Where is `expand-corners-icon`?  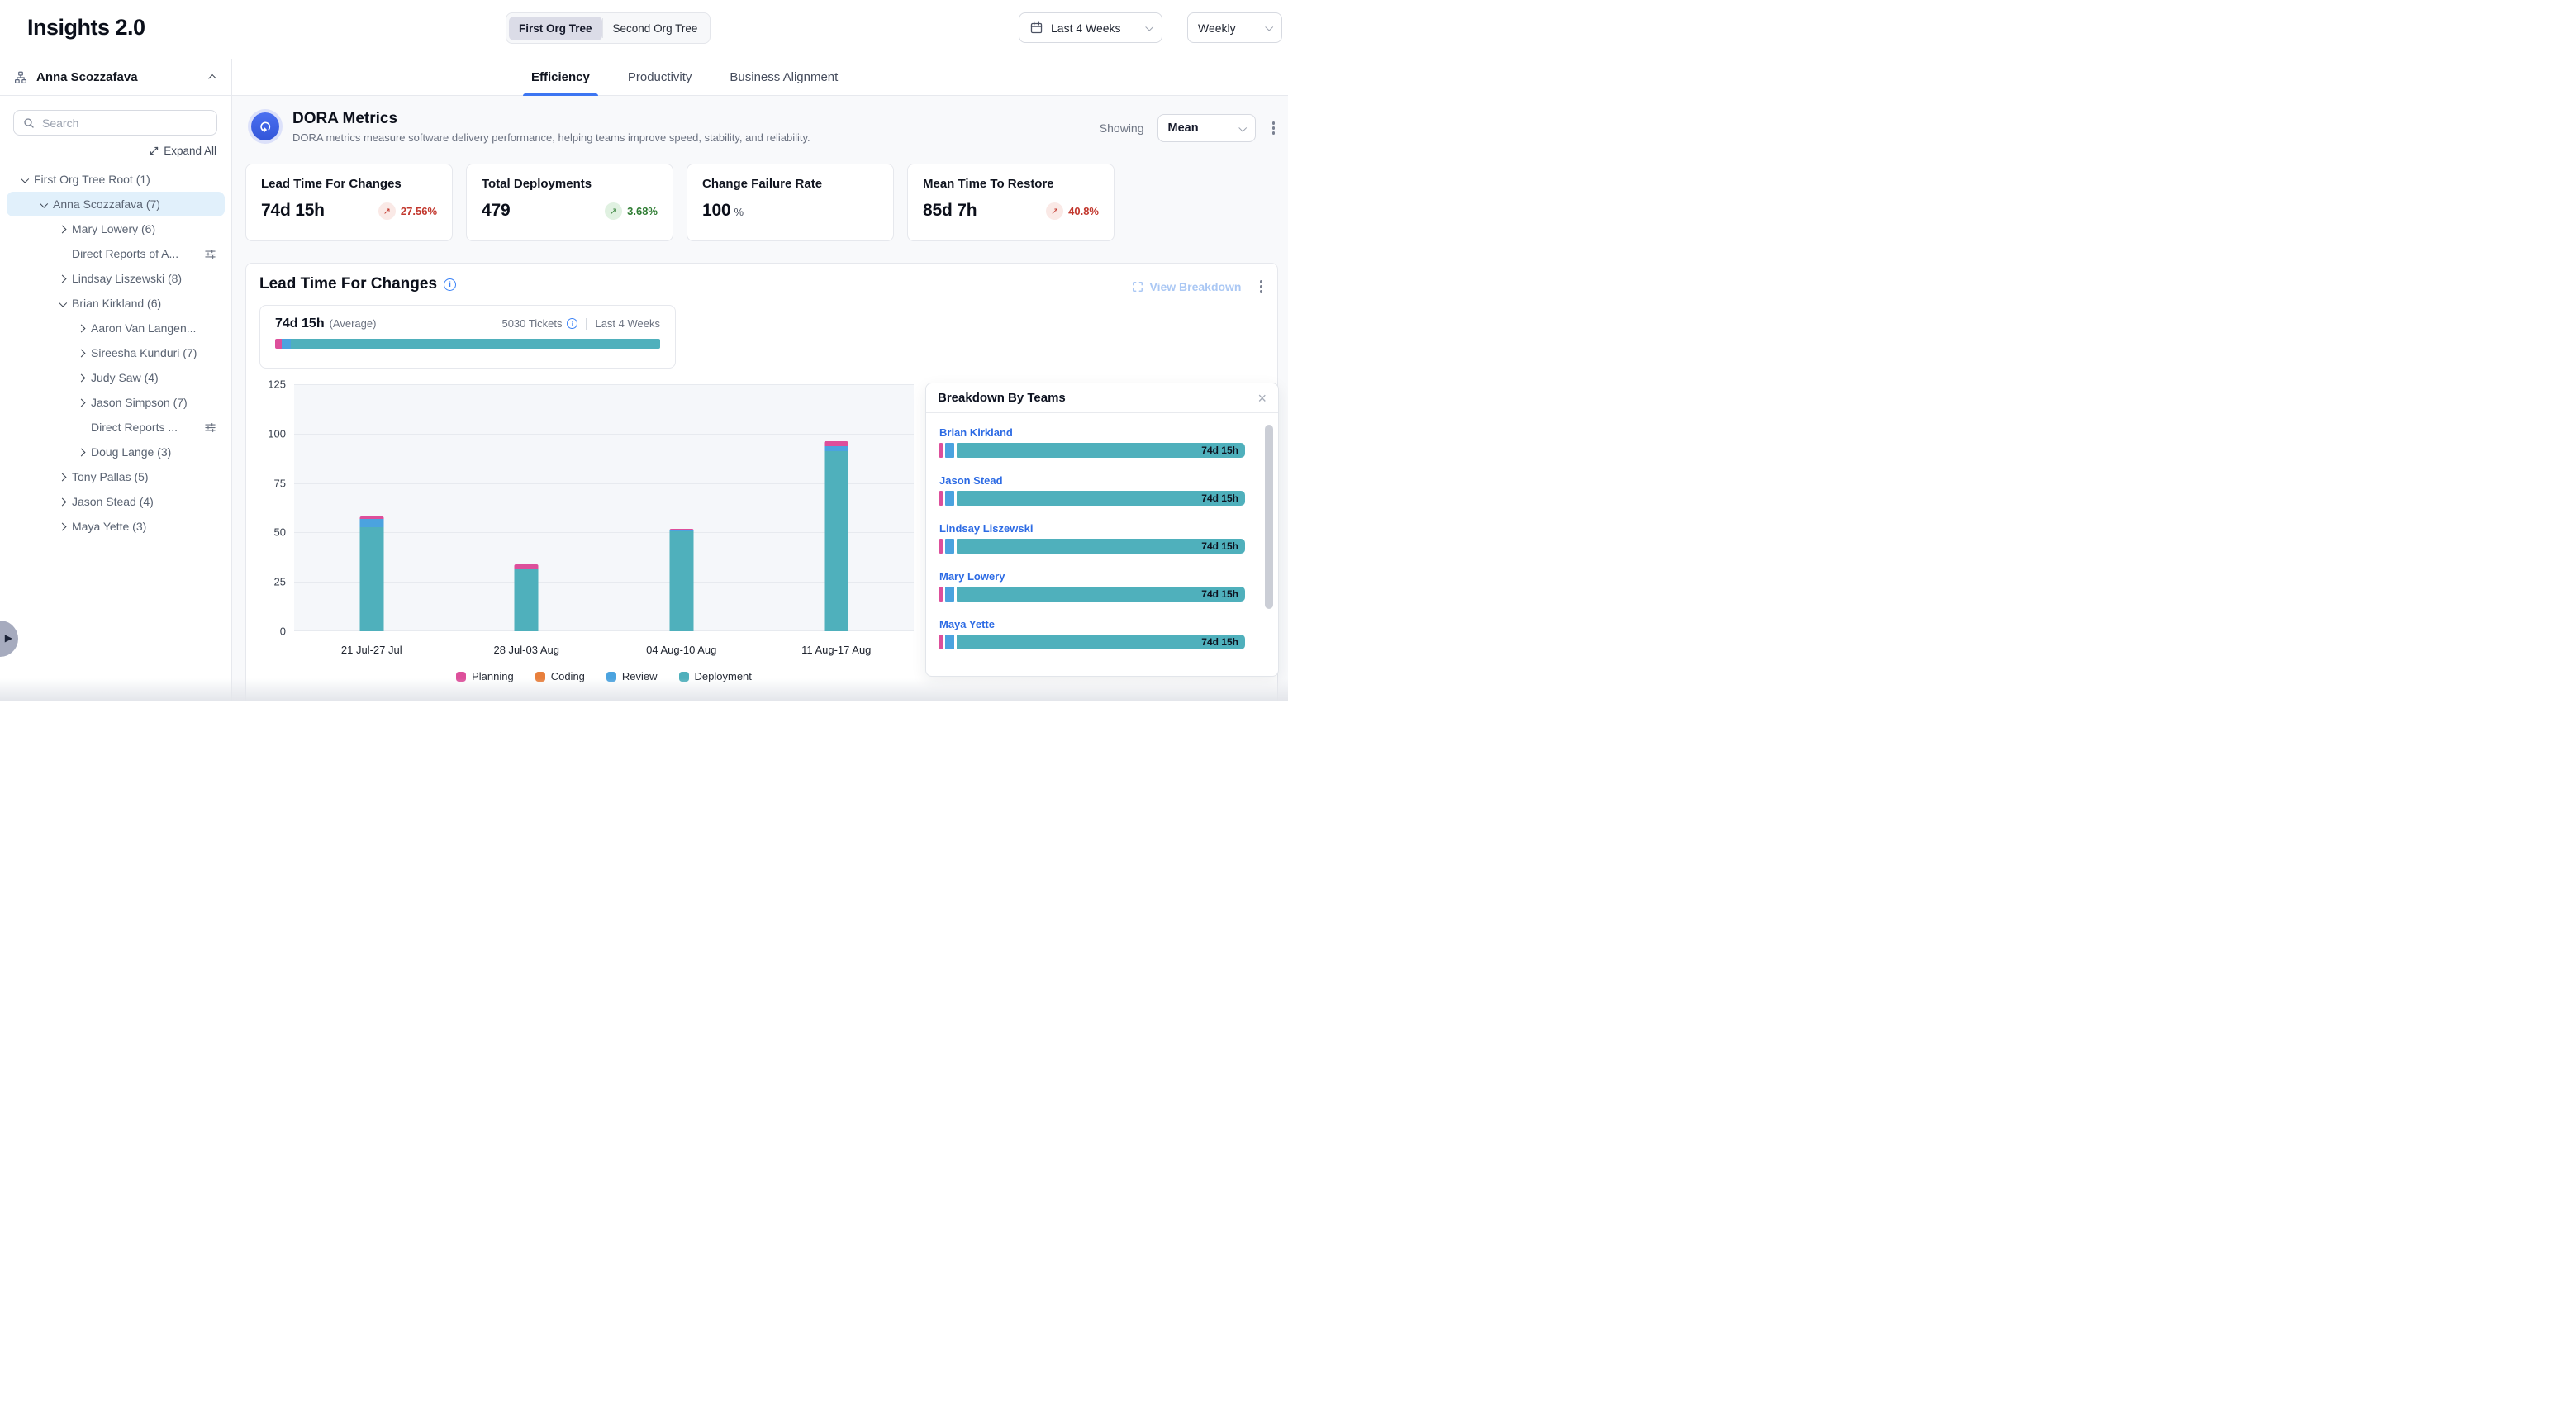 expand-corners-icon is located at coordinates (1138, 286).